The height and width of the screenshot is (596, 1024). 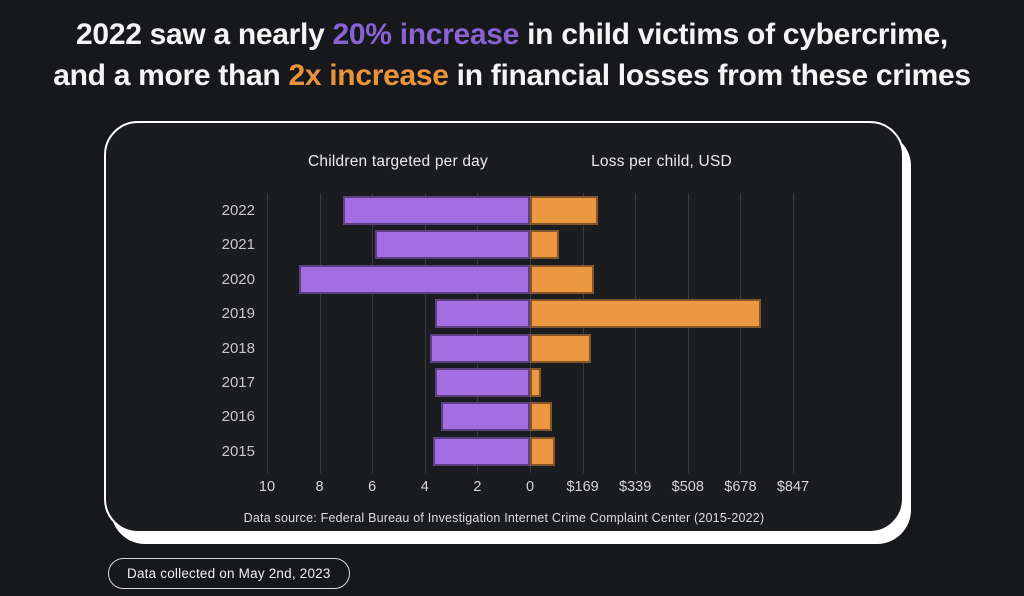 What do you see at coordinates (481, 451) in the screenshot?
I see `bar-children-2015` at bounding box center [481, 451].